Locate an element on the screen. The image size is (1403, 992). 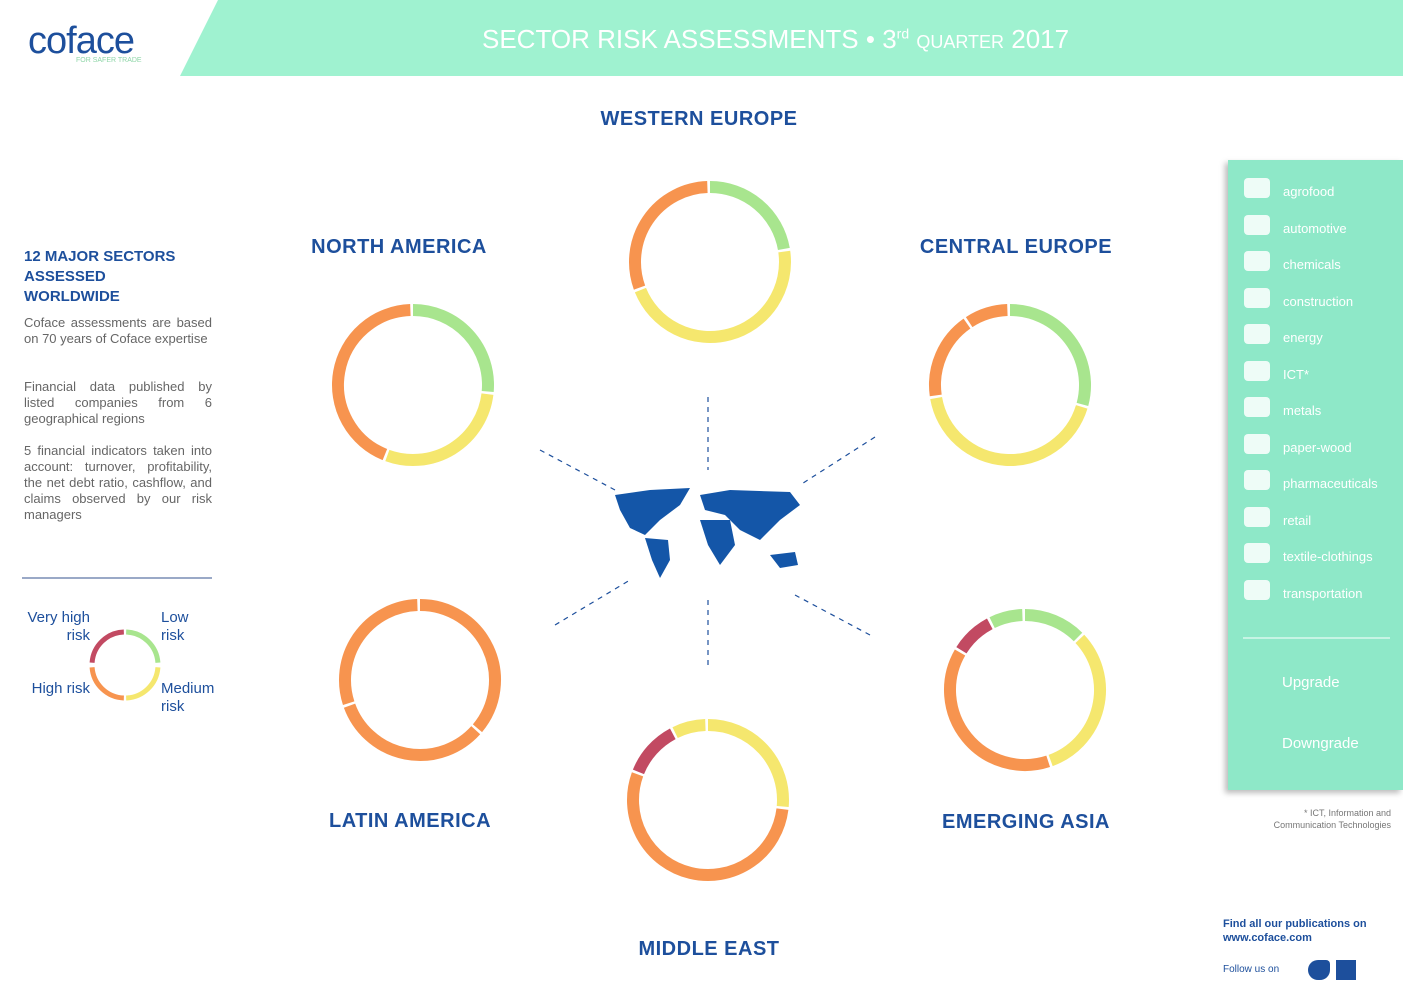
region-name: EMERGING ASIA is located at coordinates (1026, 822).